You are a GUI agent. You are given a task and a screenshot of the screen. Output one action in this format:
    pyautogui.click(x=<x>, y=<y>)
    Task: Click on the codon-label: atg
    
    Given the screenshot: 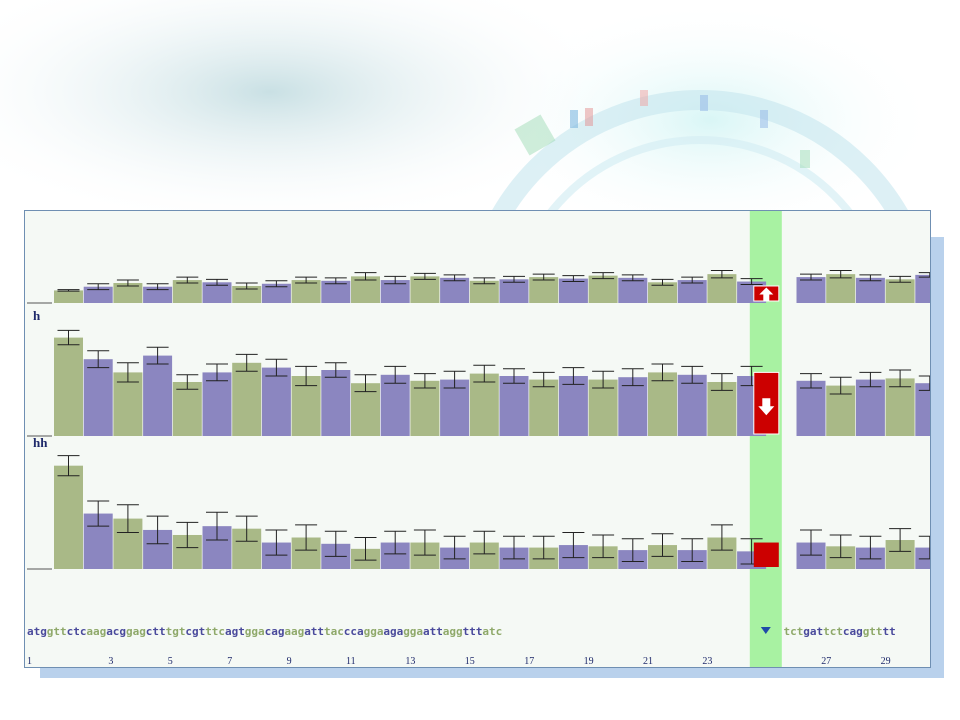 What is the action you would take?
    pyautogui.click(x=37, y=631)
    